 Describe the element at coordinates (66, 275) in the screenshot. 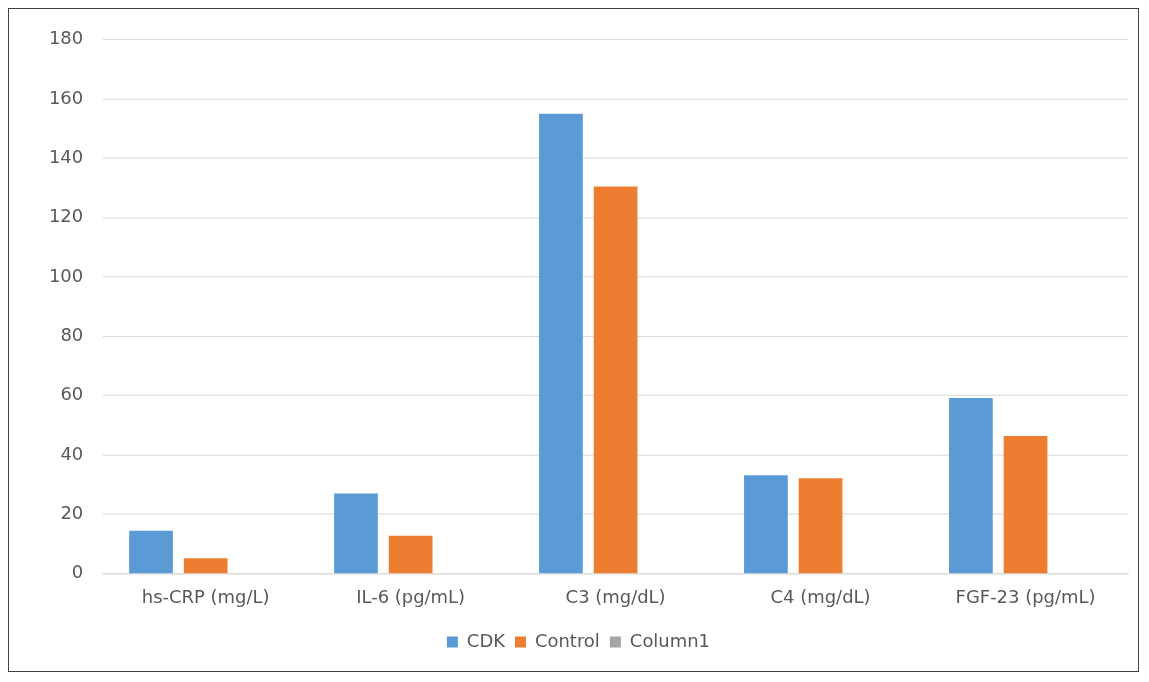

I see `y-tick-label: 100` at that location.